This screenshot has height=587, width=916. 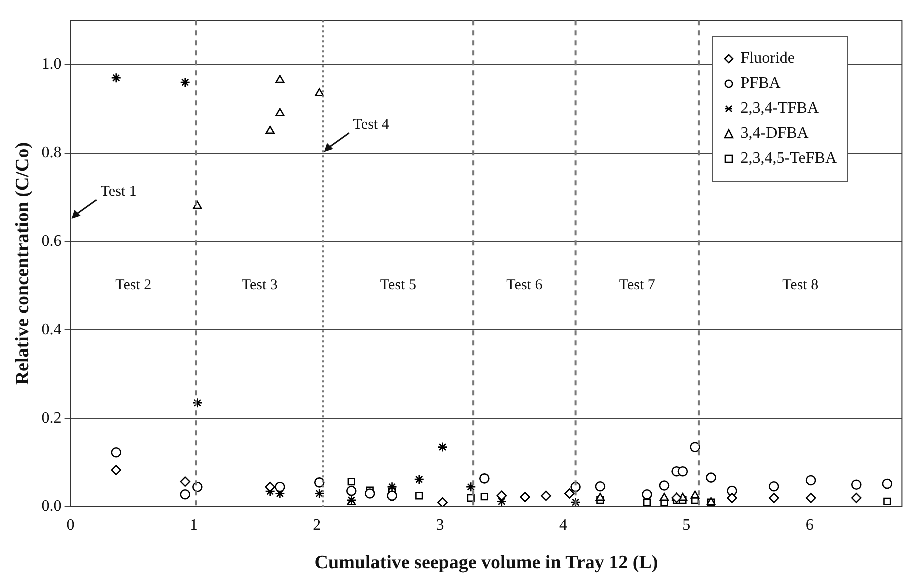 I want to click on x-tick-label: 0, so click(x=70, y=525).